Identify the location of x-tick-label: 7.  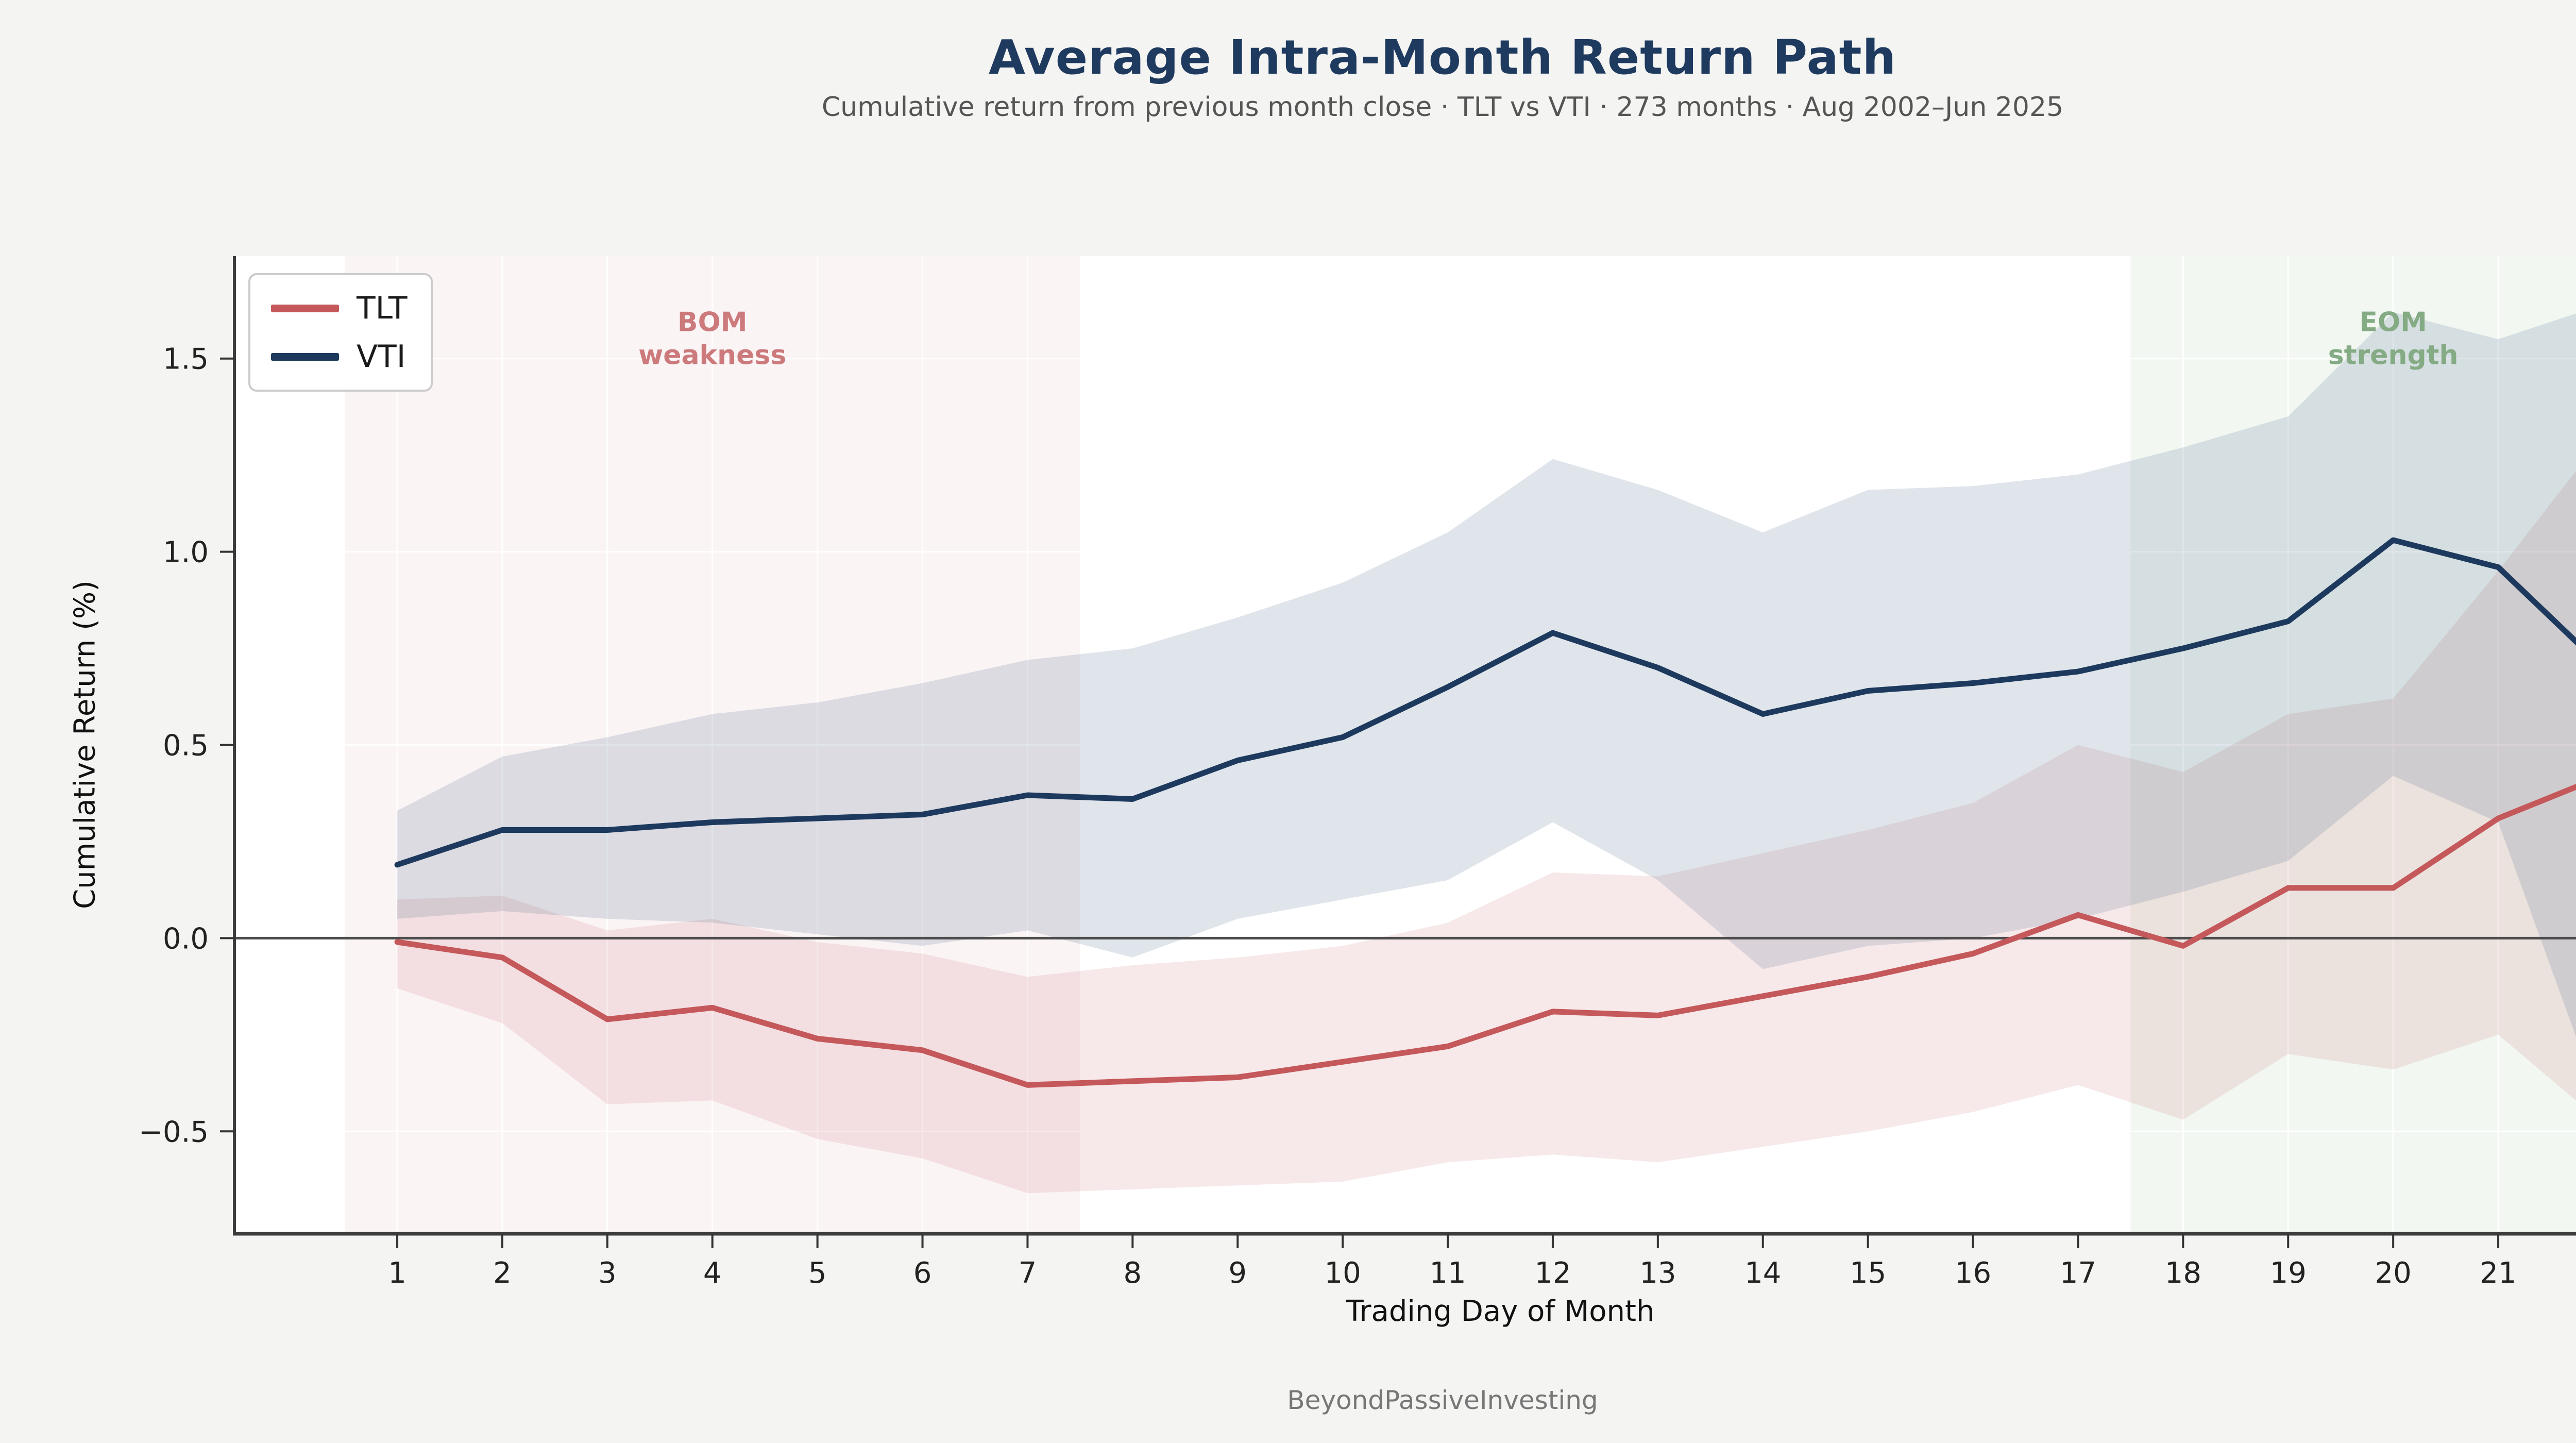
(1028, 1273).